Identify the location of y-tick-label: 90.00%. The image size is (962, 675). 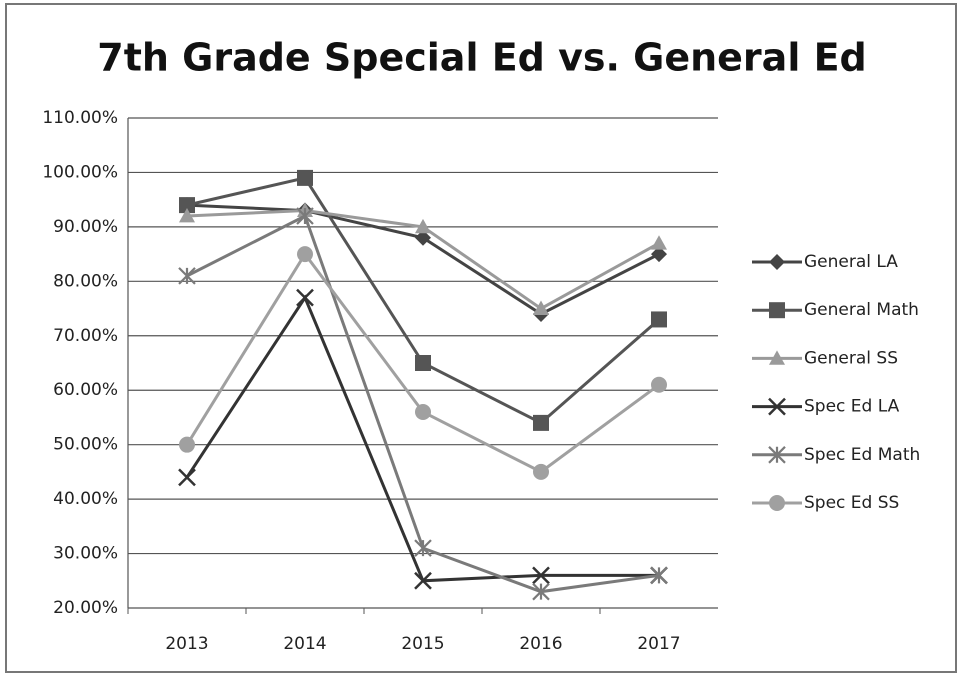
(85, 227).